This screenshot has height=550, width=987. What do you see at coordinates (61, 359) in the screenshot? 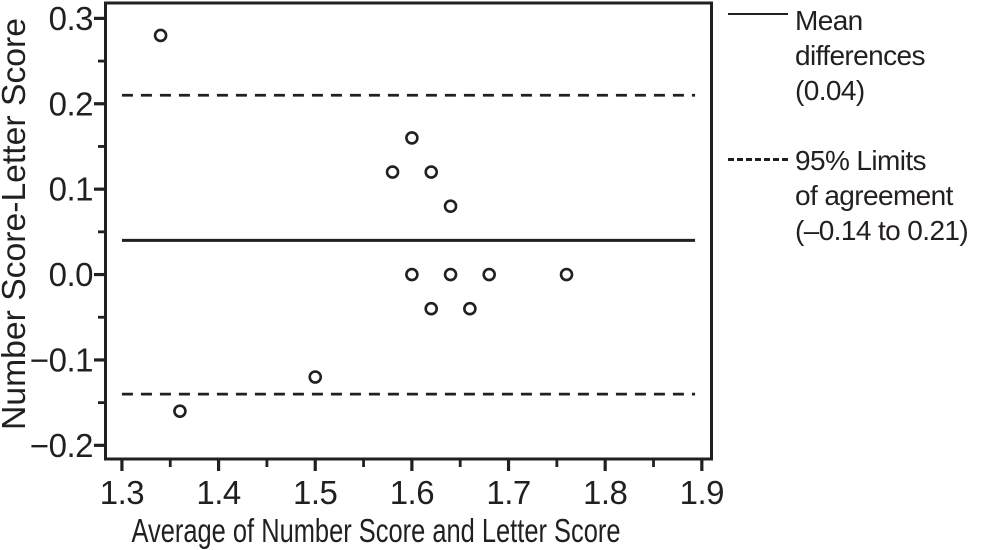
I see `y-tick-label: −0.1` at bounding box center [61, 359].